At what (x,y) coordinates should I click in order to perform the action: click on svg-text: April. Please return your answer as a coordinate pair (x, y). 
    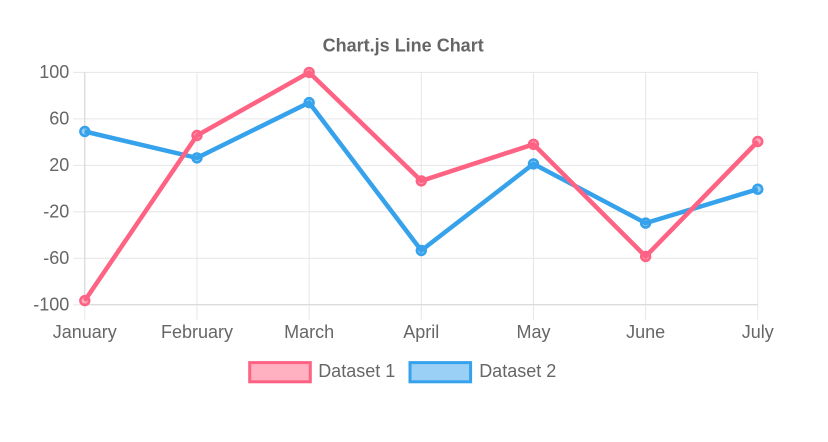
    Looking at the image, I should click on (421, 332).